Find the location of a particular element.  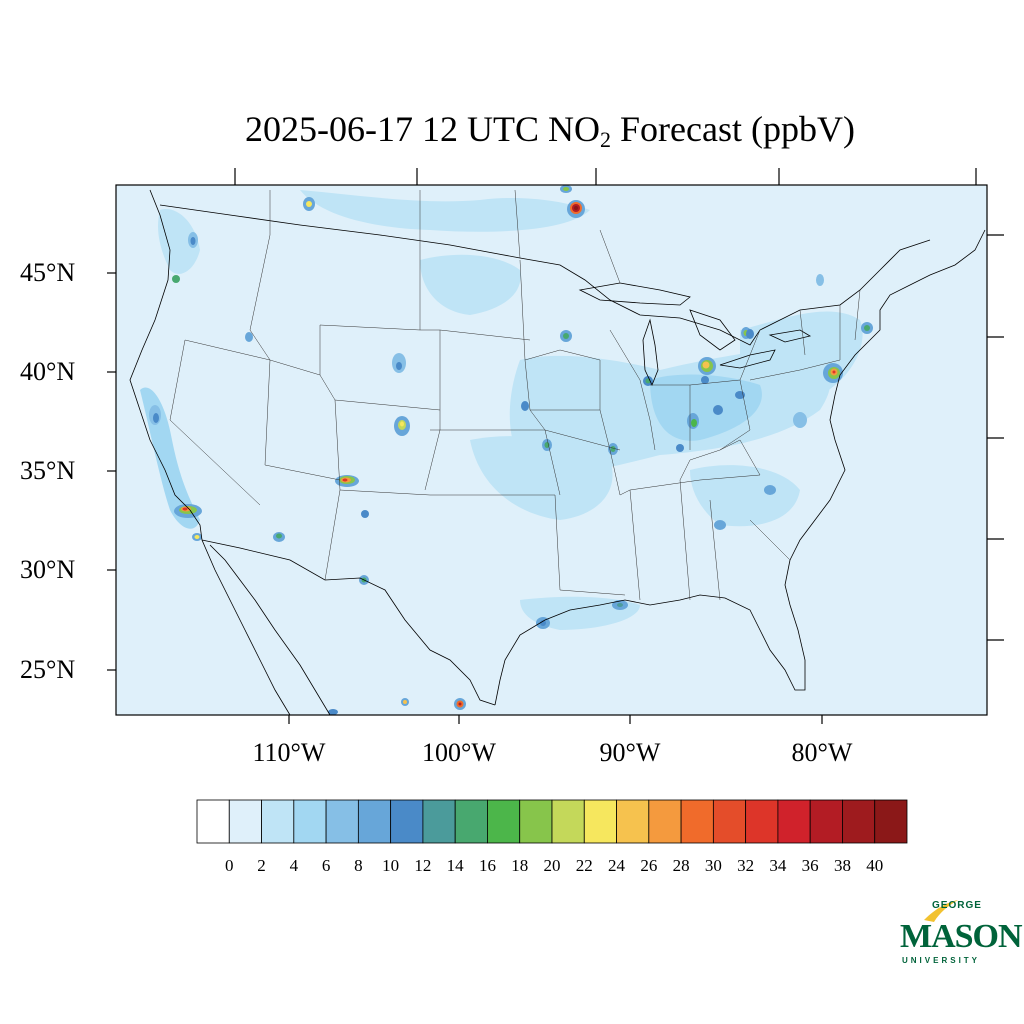

lat-label-30: 30°N is located at coordinates (48, 569).